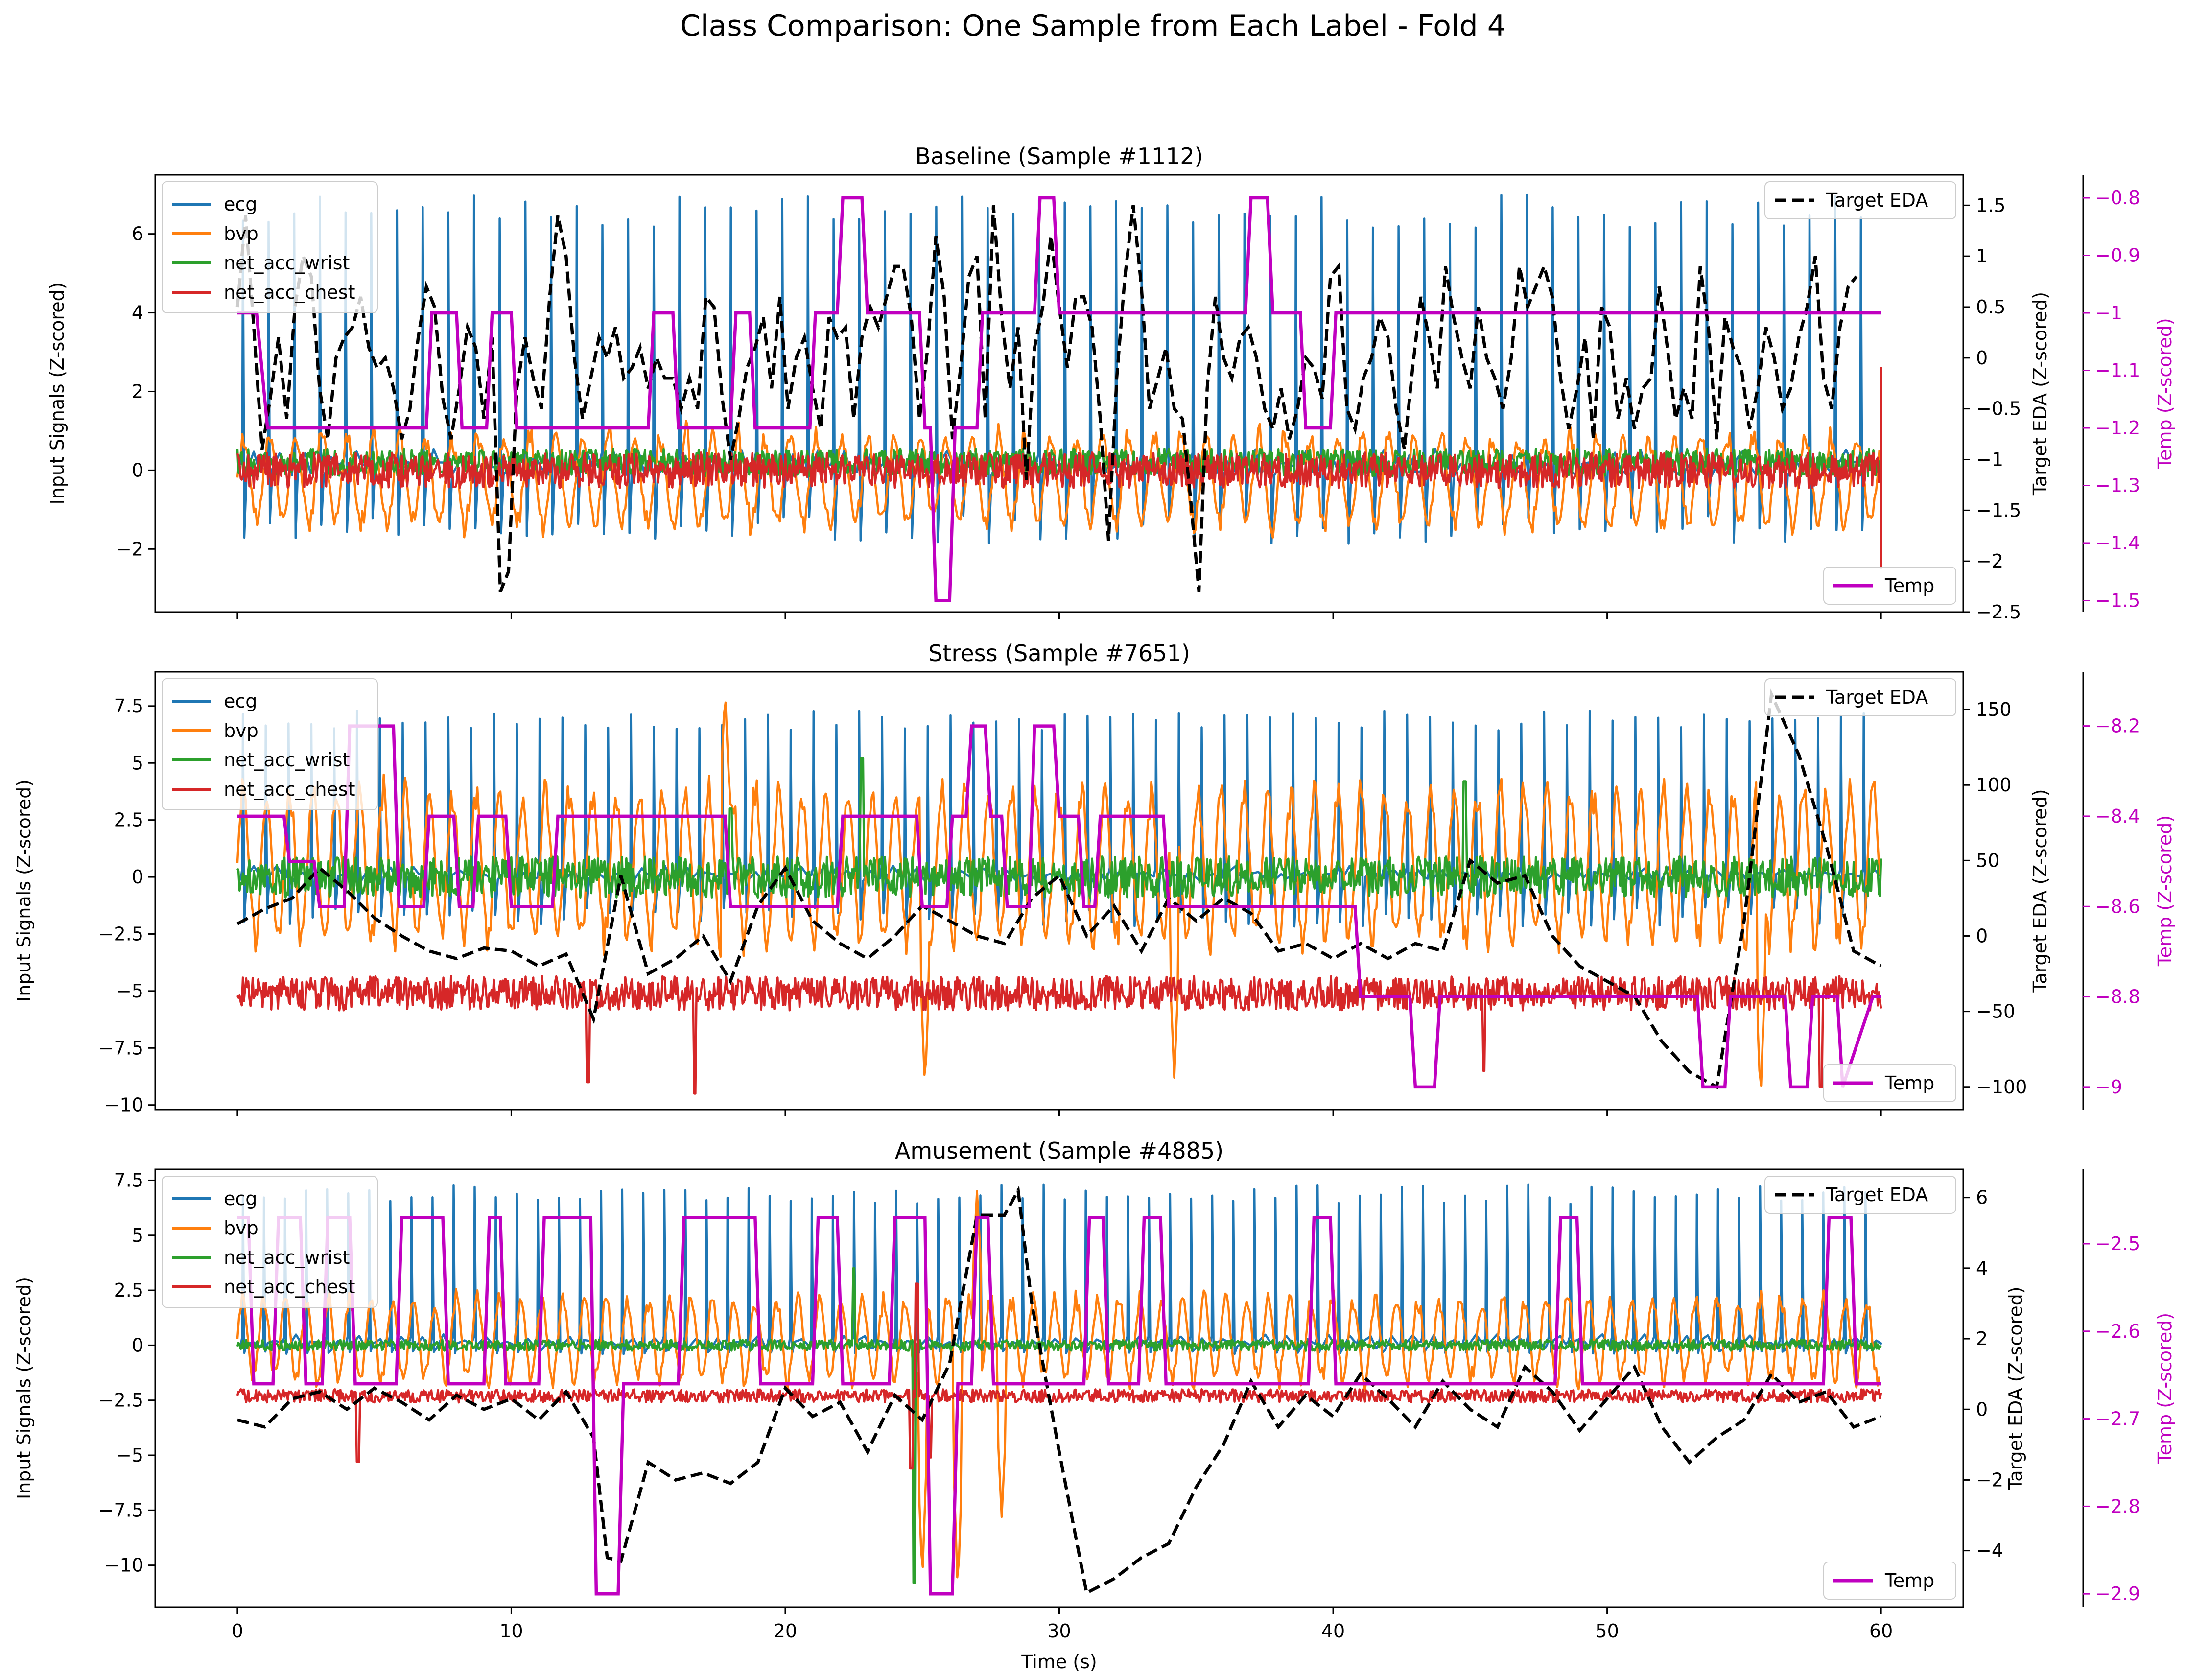 Image resolution: width=2186 pixels, height=1680 pixels. I want to click on temp-tick-label: −2.6, so click(2118, 1331).